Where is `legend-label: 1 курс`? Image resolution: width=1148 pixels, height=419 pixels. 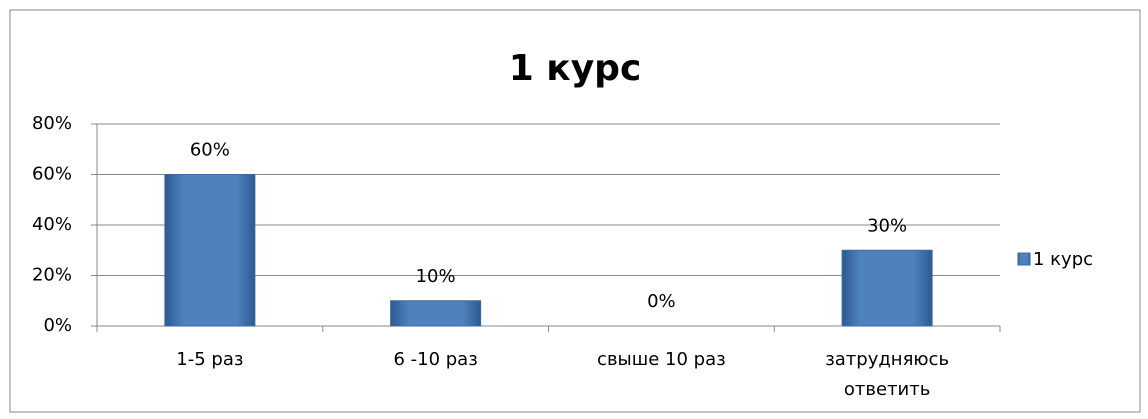 legend-label: 1 курс is located at coordinates (1063, 259).